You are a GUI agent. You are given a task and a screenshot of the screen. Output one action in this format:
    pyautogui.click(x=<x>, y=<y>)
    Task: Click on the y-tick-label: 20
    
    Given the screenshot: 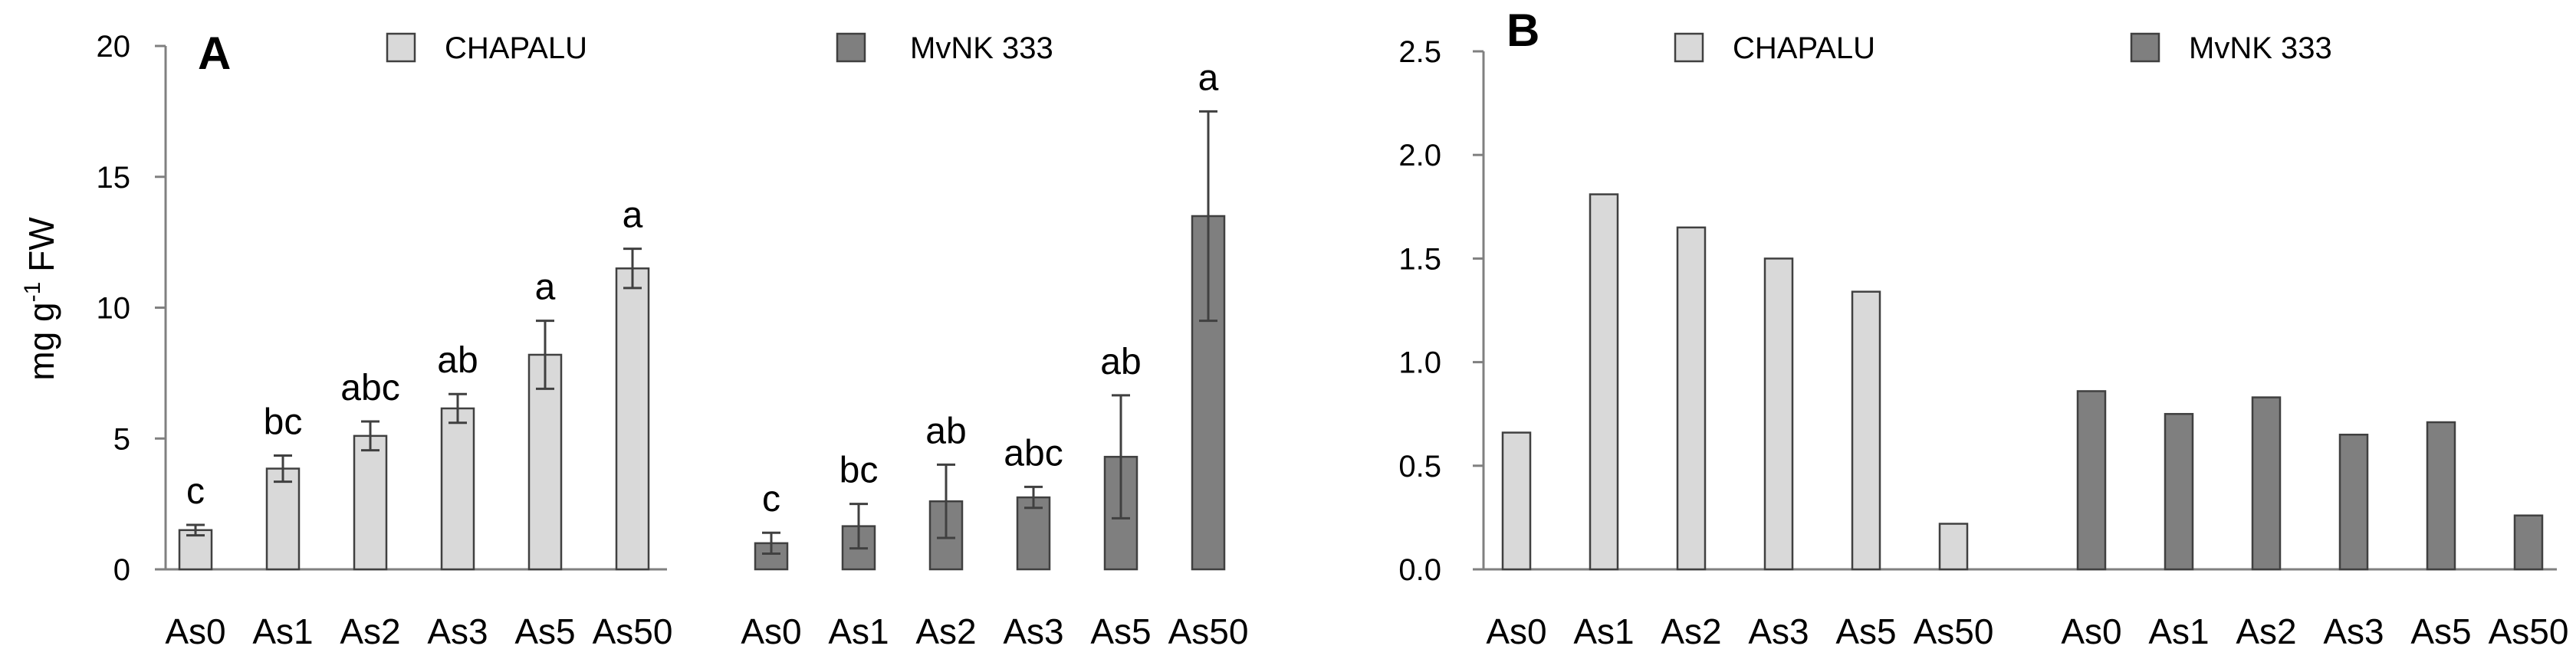 What is the action you would take?
    pyautogui.click(x=114, y=47)
    